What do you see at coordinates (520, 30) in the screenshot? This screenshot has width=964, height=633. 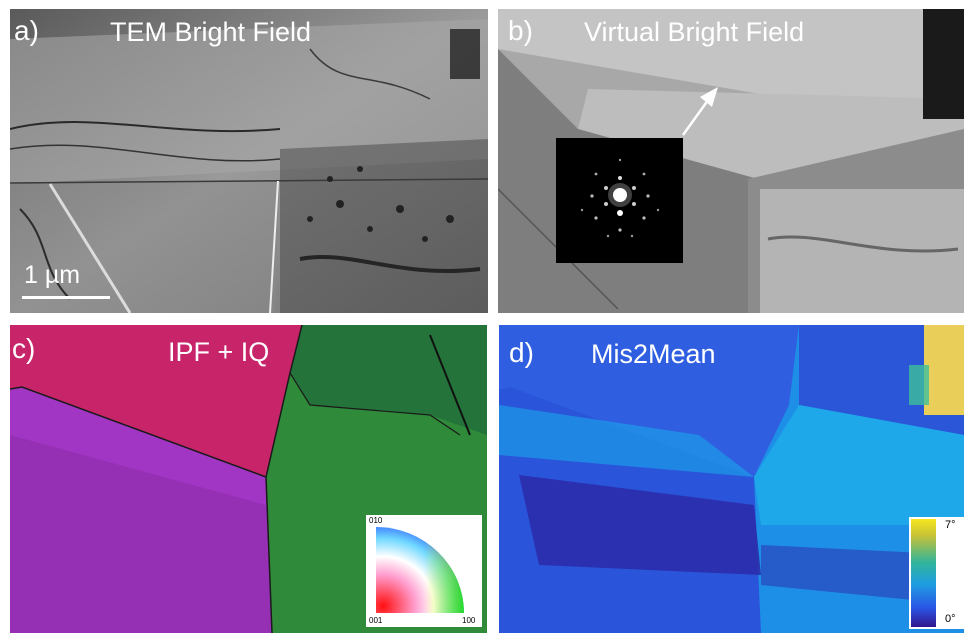 I see `panel-b-label: b)` at bounding box center [520, 30].